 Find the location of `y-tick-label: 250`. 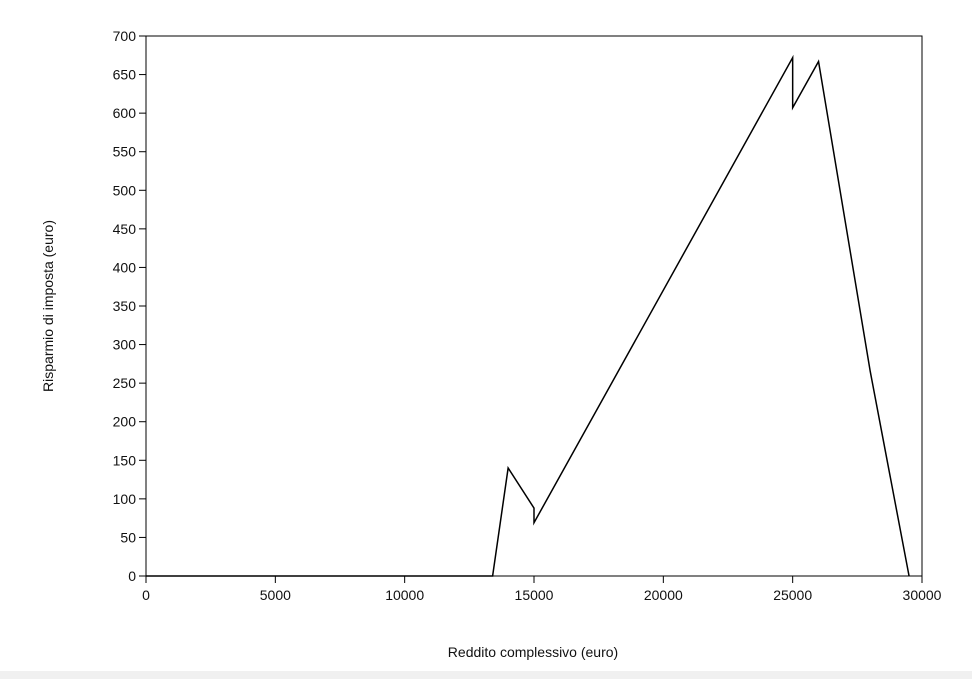

y-tick-label: 250 is located at coordinates (125, 383).